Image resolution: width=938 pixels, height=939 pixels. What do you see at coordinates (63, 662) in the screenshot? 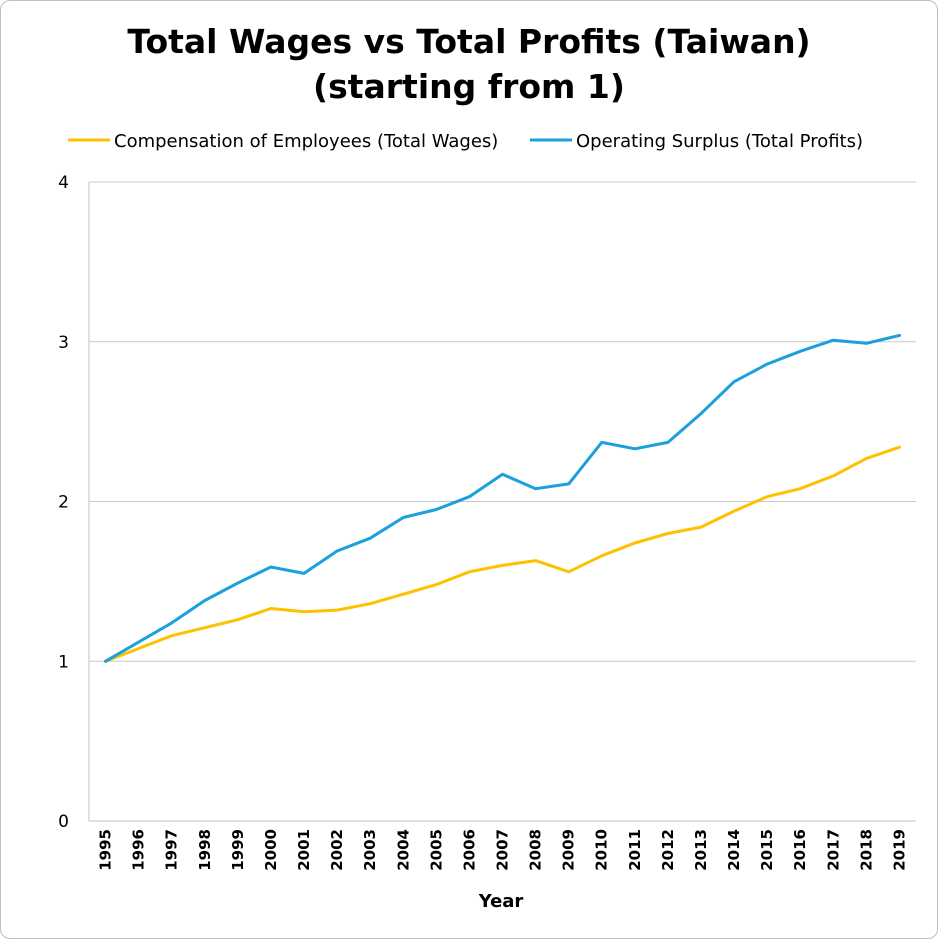
I see `y-tick-label: 1` at bounding box center [63, 662].